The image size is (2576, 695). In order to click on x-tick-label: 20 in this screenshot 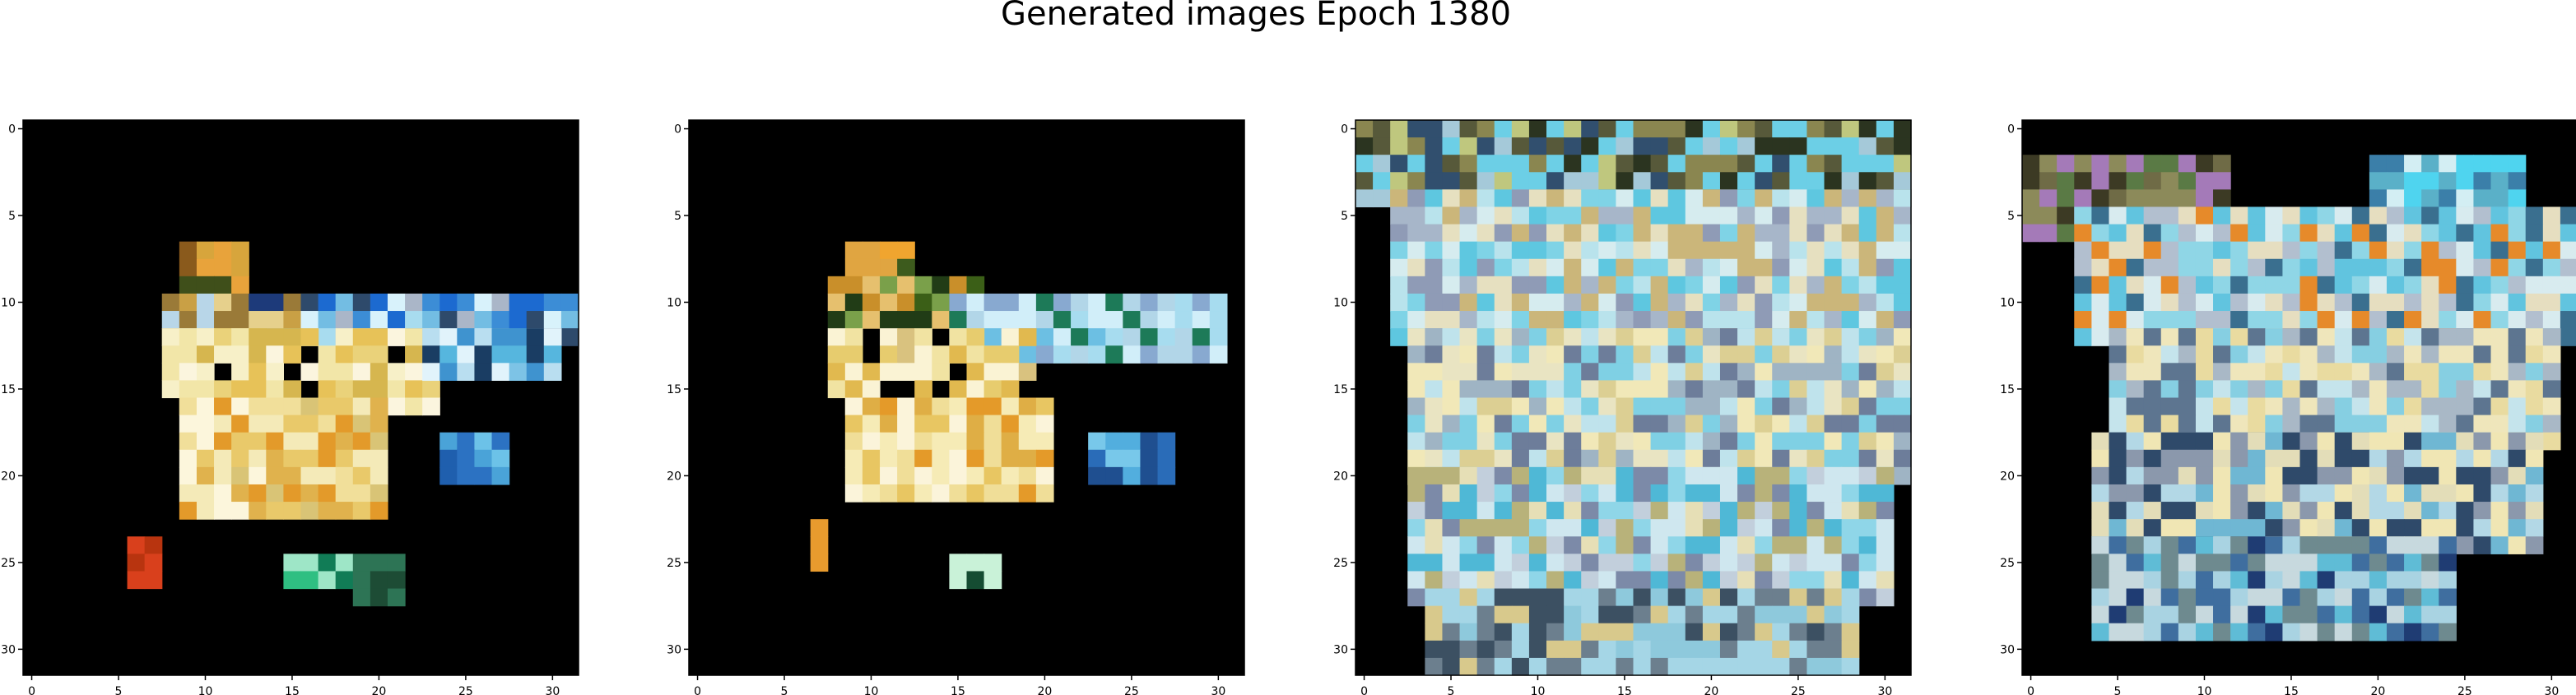, I will do `click(1045, 690)`.